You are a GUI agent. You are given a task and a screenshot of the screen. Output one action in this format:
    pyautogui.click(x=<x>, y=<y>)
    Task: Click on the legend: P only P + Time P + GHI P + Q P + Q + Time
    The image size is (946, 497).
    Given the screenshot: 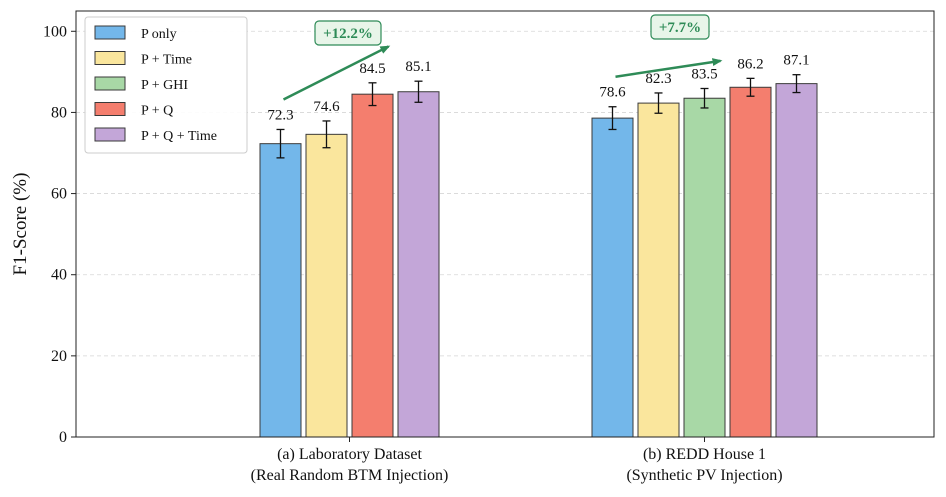 What is the action you would take?
    pyautogui.click(x=166, y=85)
    